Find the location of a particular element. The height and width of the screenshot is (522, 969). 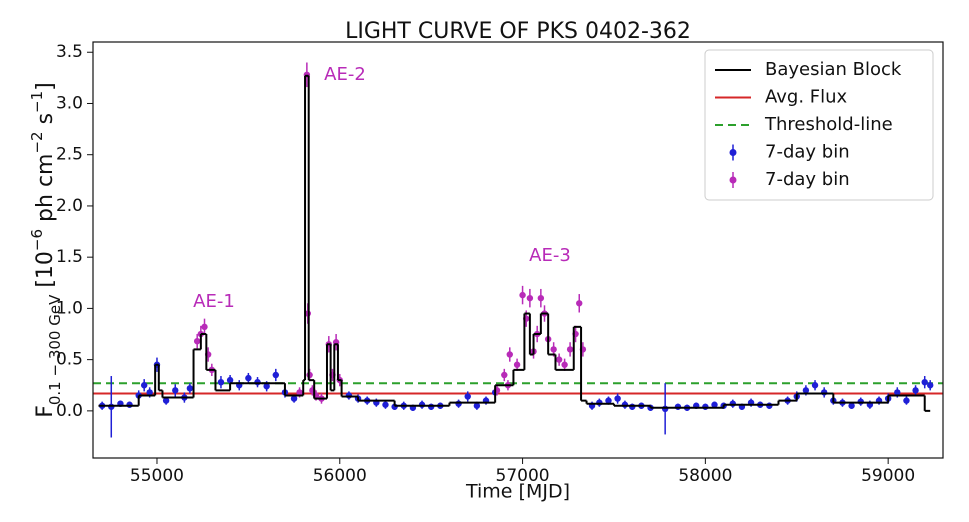

x-tick-label: 59000 is located at coordinates (888, 476).